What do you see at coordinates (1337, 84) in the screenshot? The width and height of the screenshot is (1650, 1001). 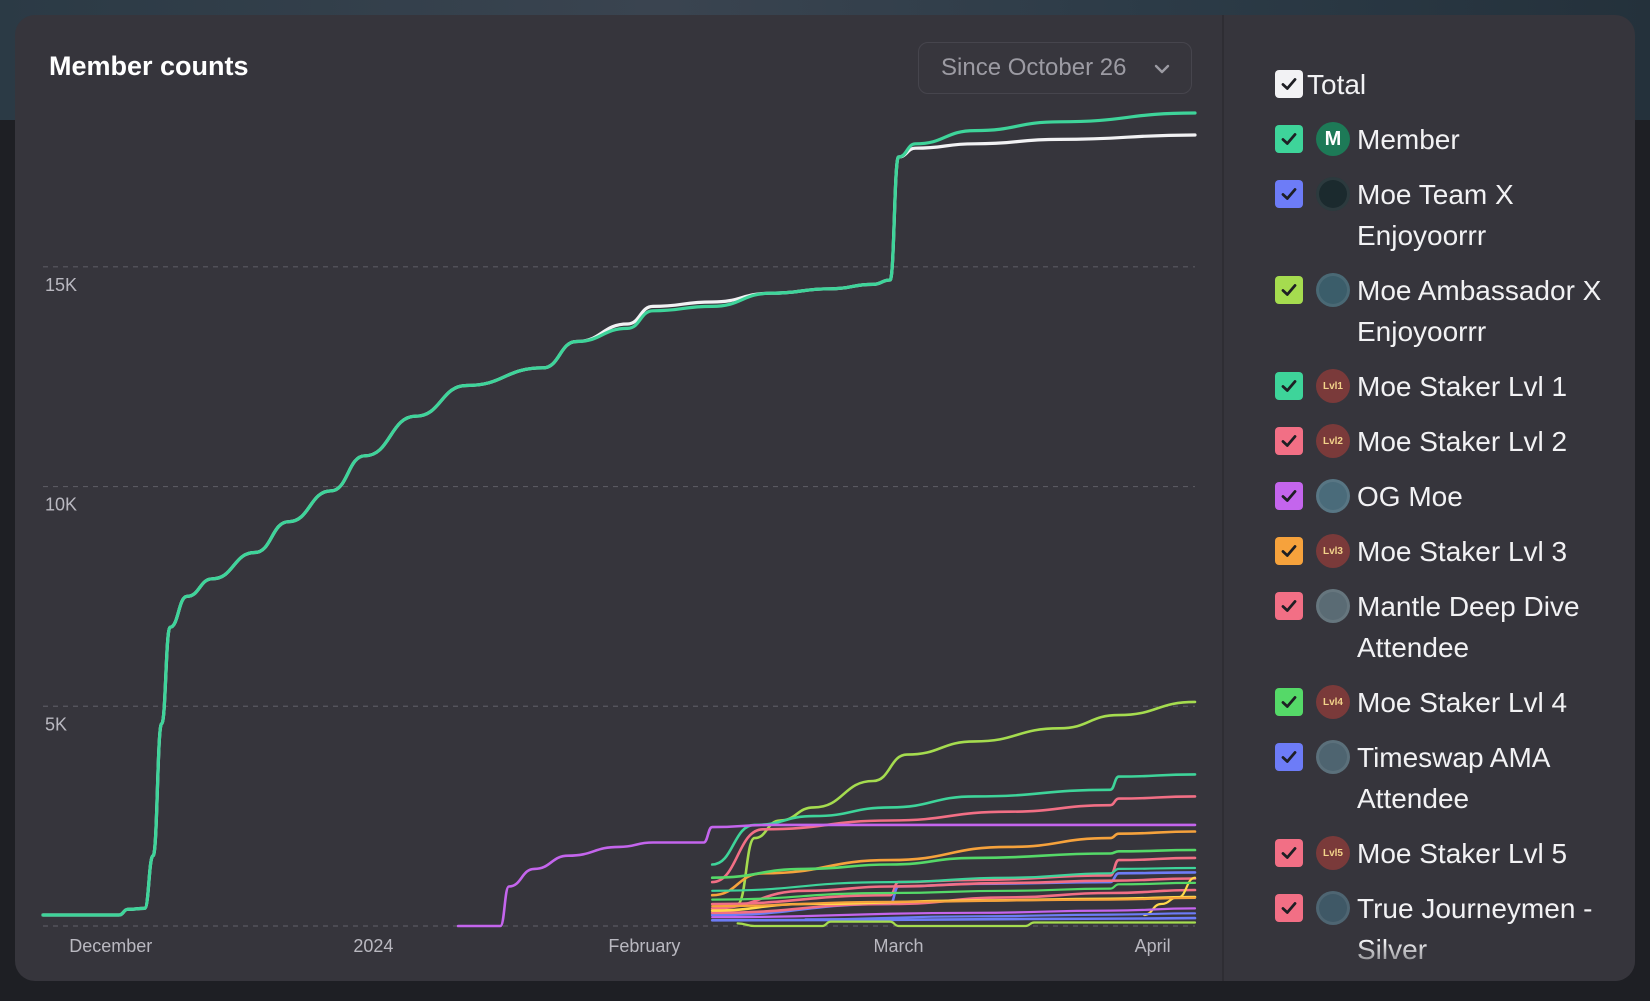 I see `legend-label: Total` at bounding box center [1337, 84].